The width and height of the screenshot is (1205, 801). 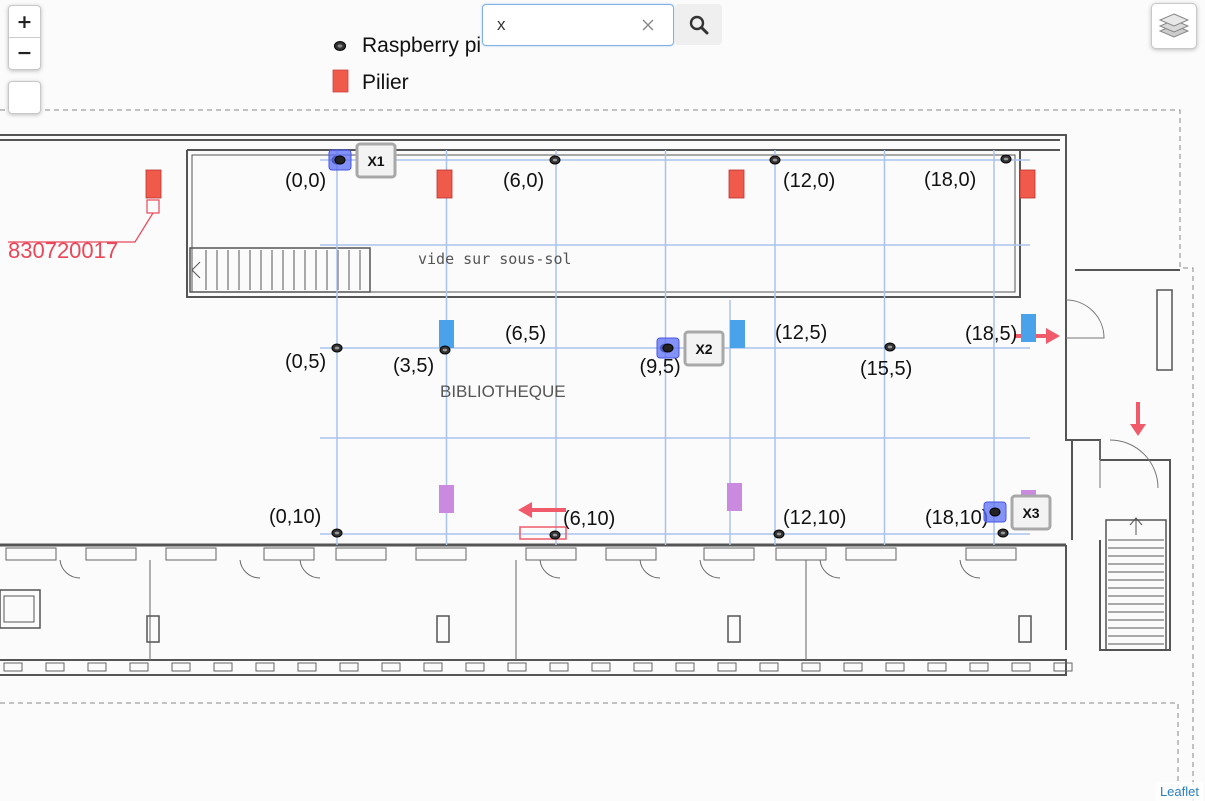 I want to click on grid-point-label: (12,5), so click(x=801, y=333).